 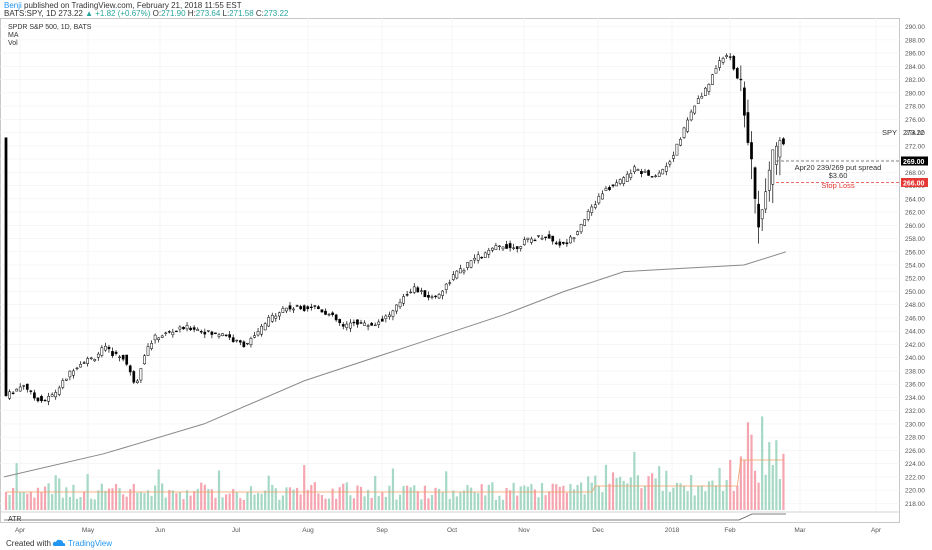 I want to click on y-tick-label: 274.00, so click(x=915, y=133).